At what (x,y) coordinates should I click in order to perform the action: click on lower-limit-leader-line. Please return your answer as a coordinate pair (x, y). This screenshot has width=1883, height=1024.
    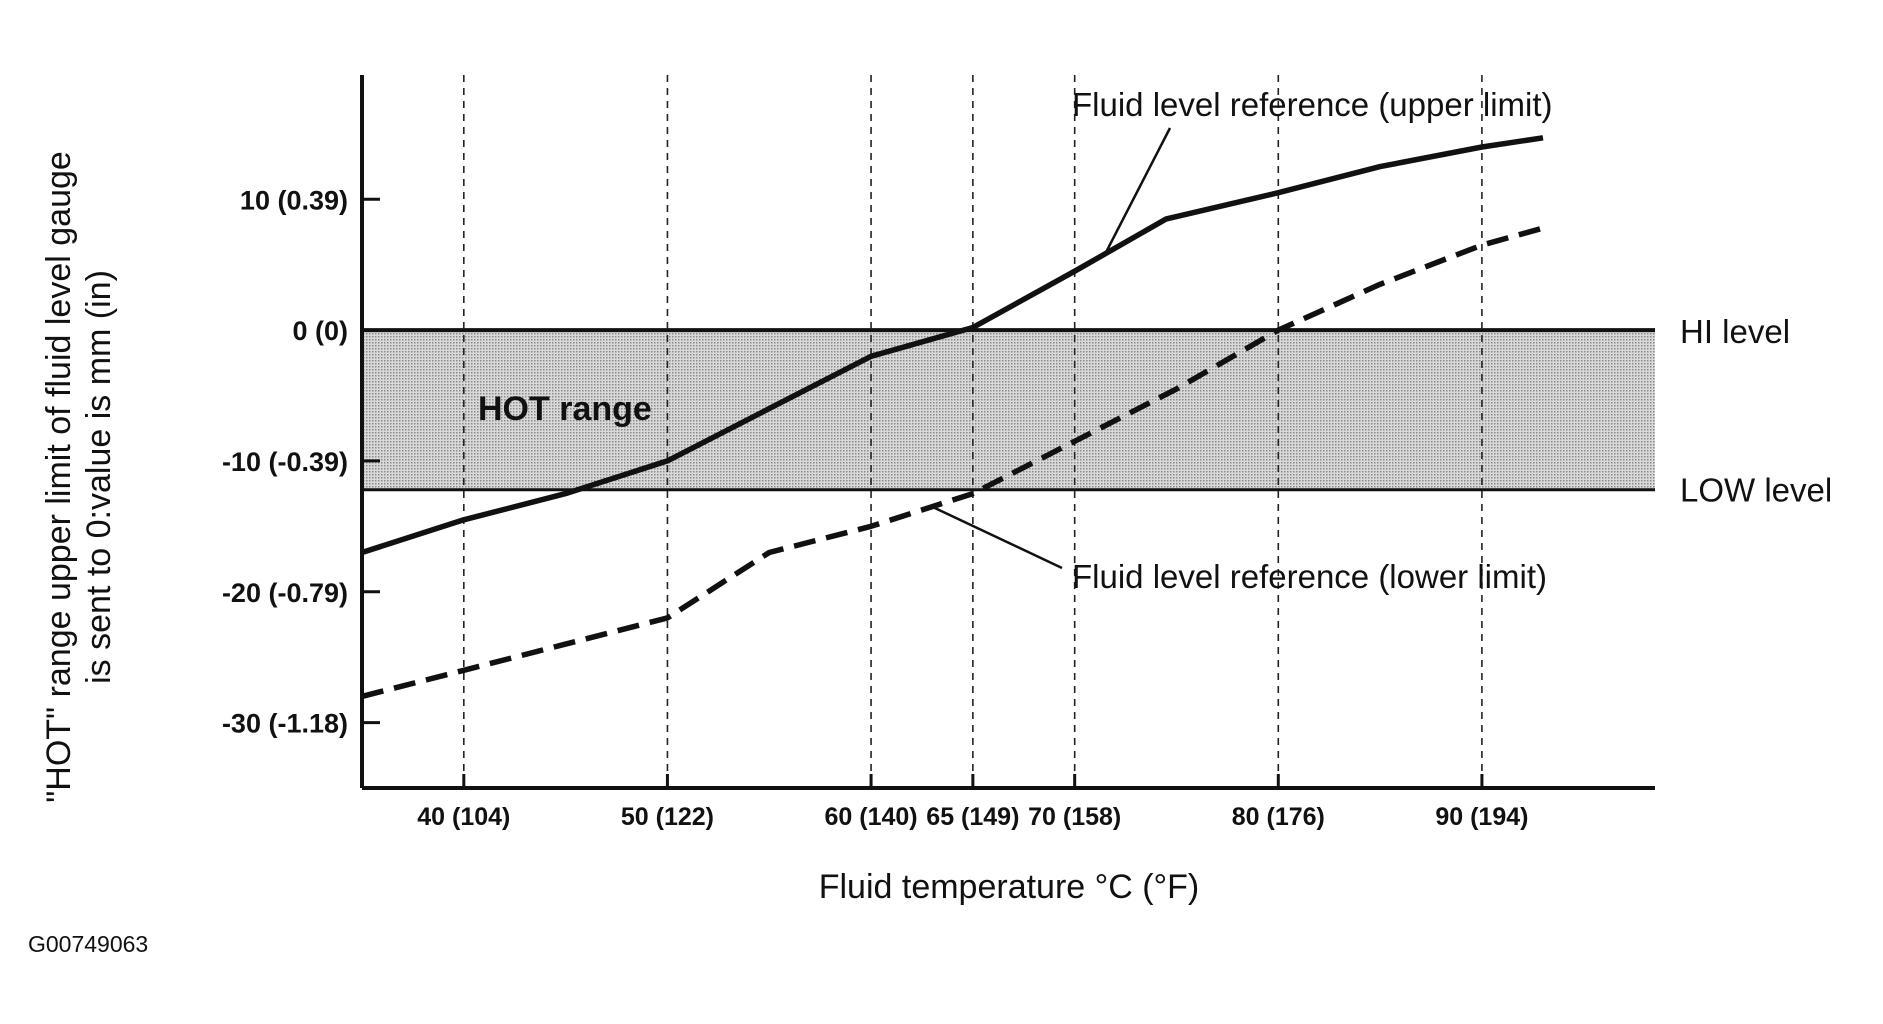
    Looking at the image, I should click on (997, 537).